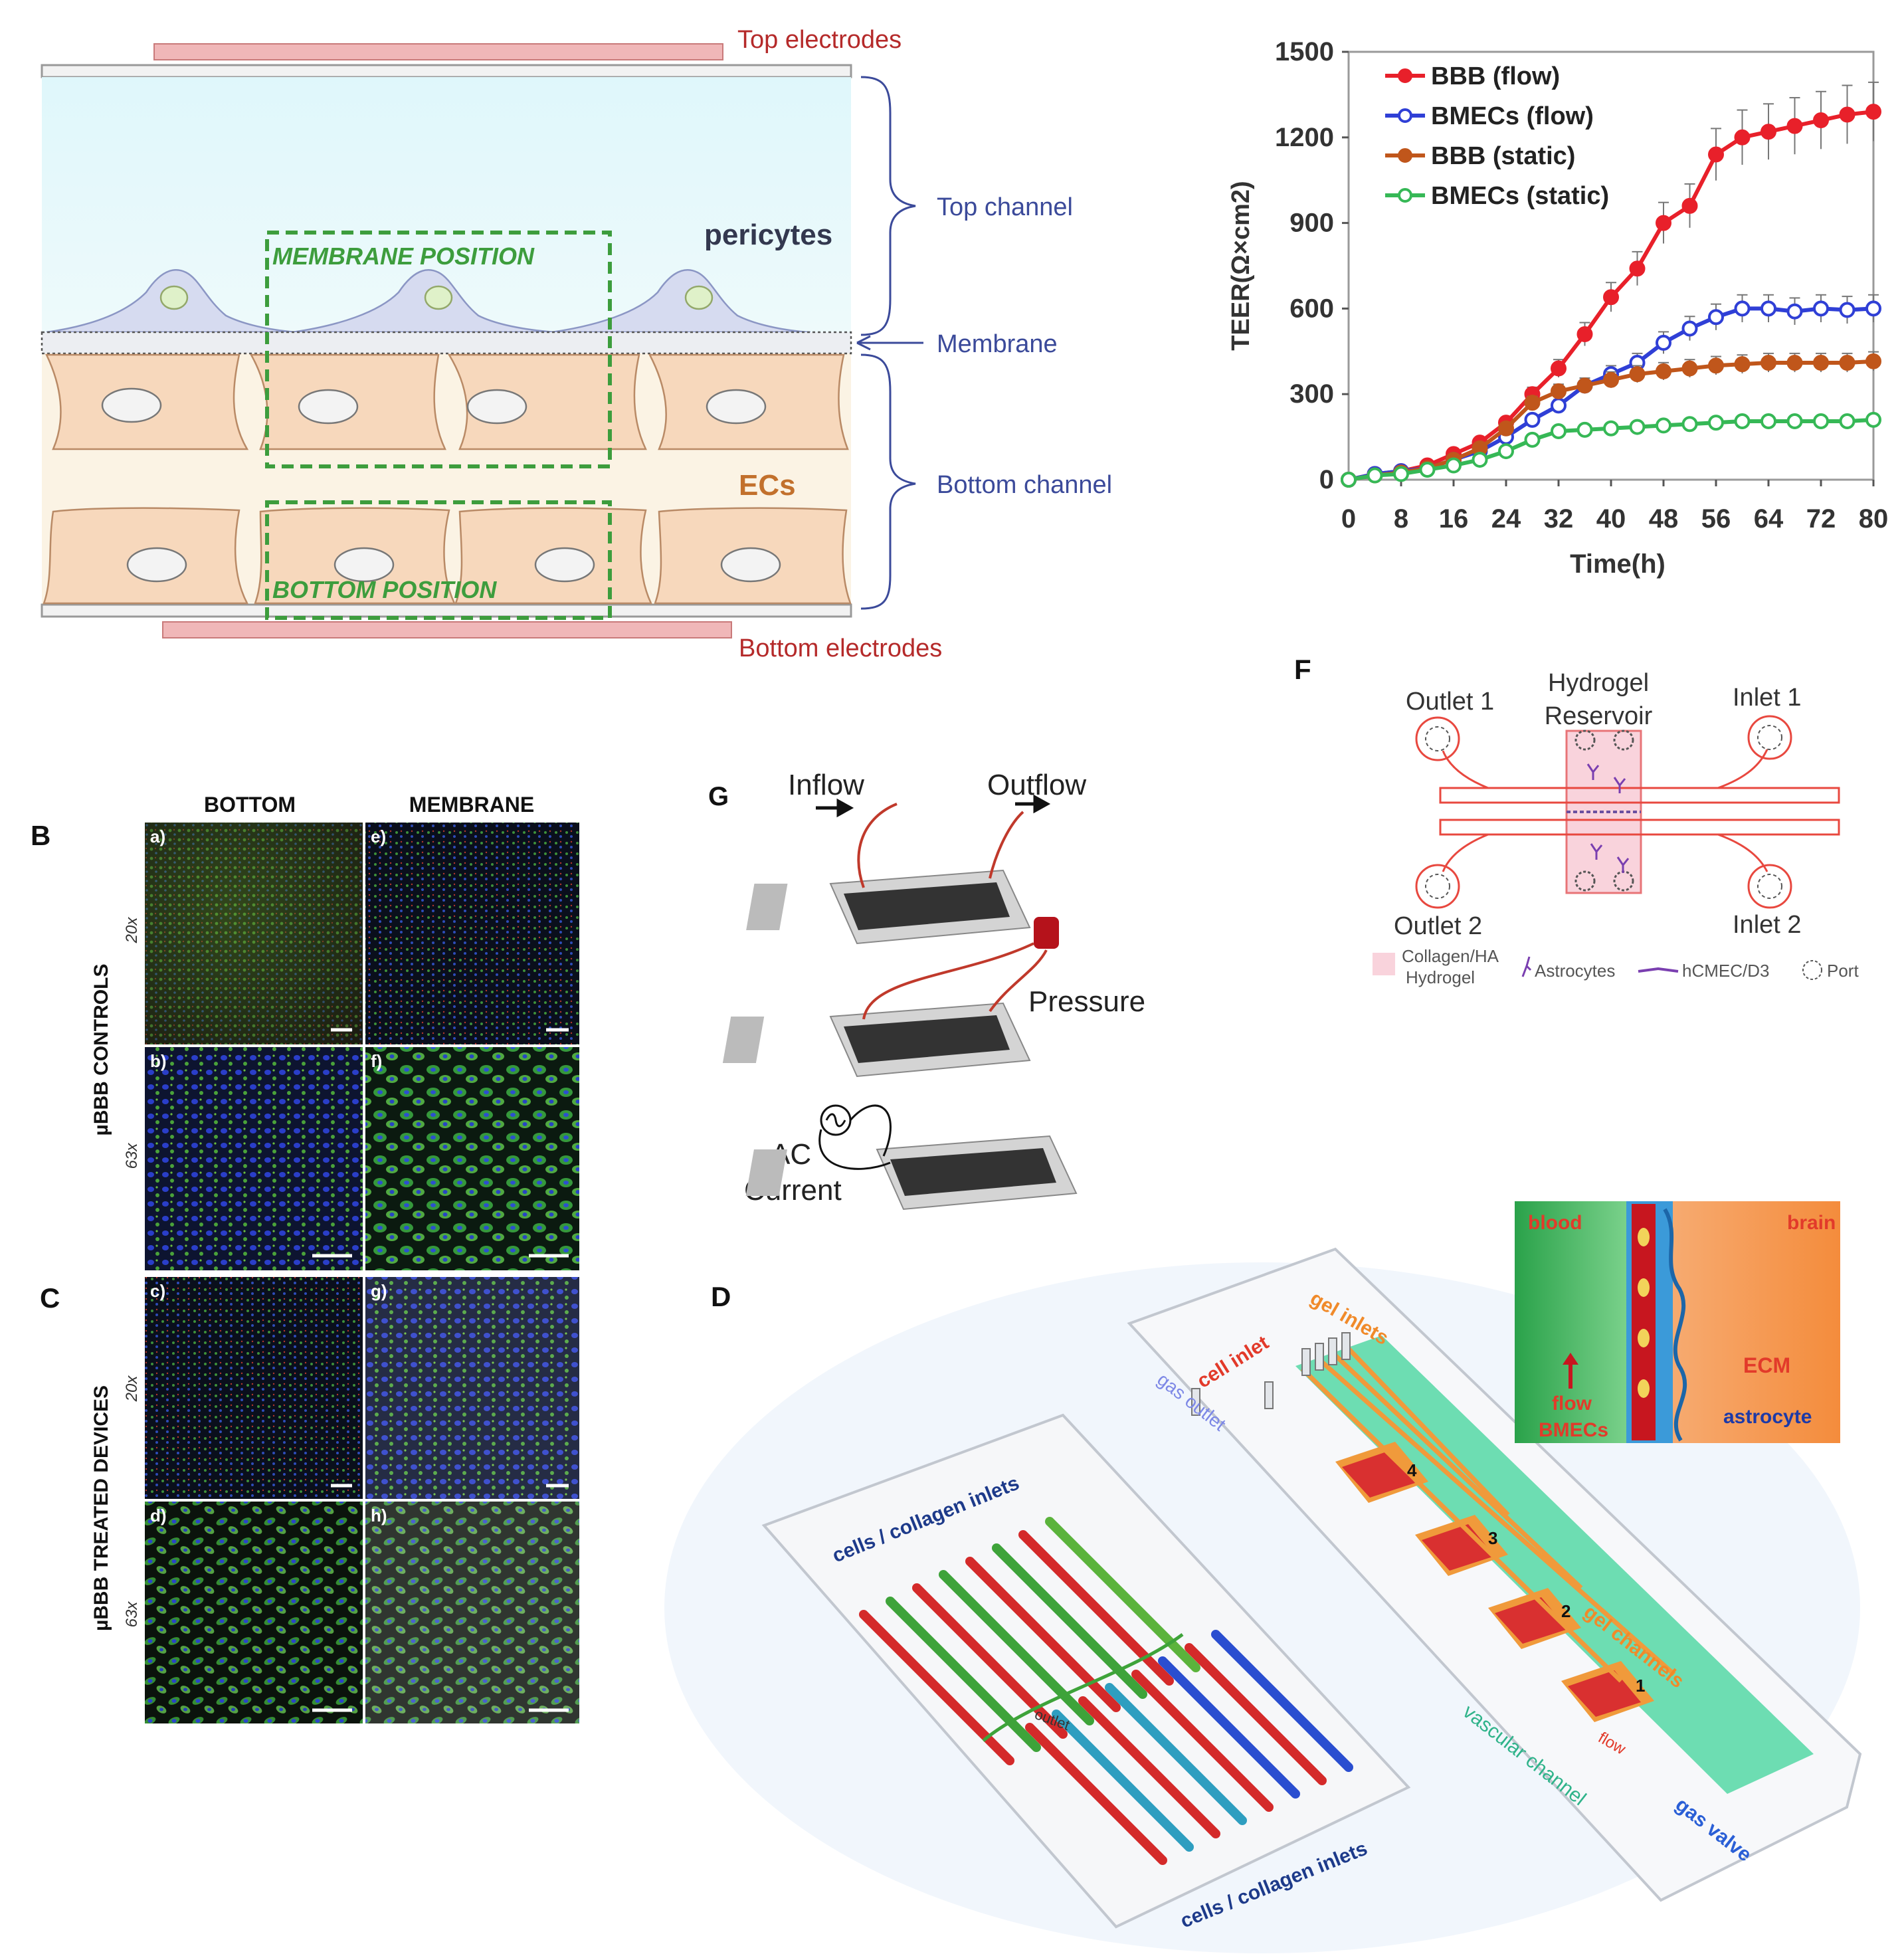 This screenshot has height=1958, width=1904. I want to click on chip-left-channels, so click(1106, 1691).